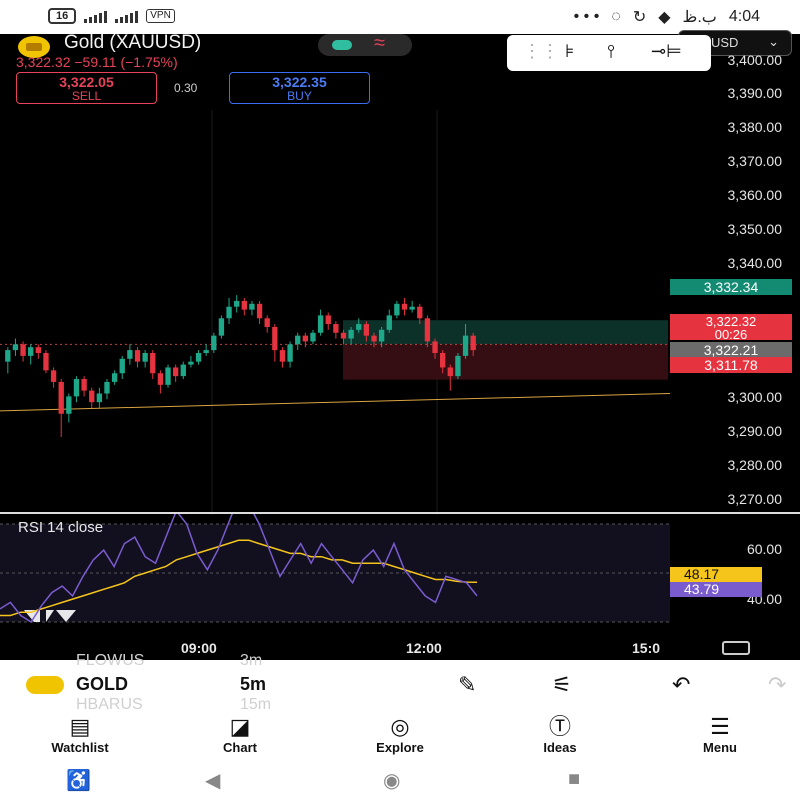 This screenshot has height=800, width=800. What do you see at coordinates (239, 578) in the screenshot?
I see `rsi-ma-line` at bounding box center [239, 578].